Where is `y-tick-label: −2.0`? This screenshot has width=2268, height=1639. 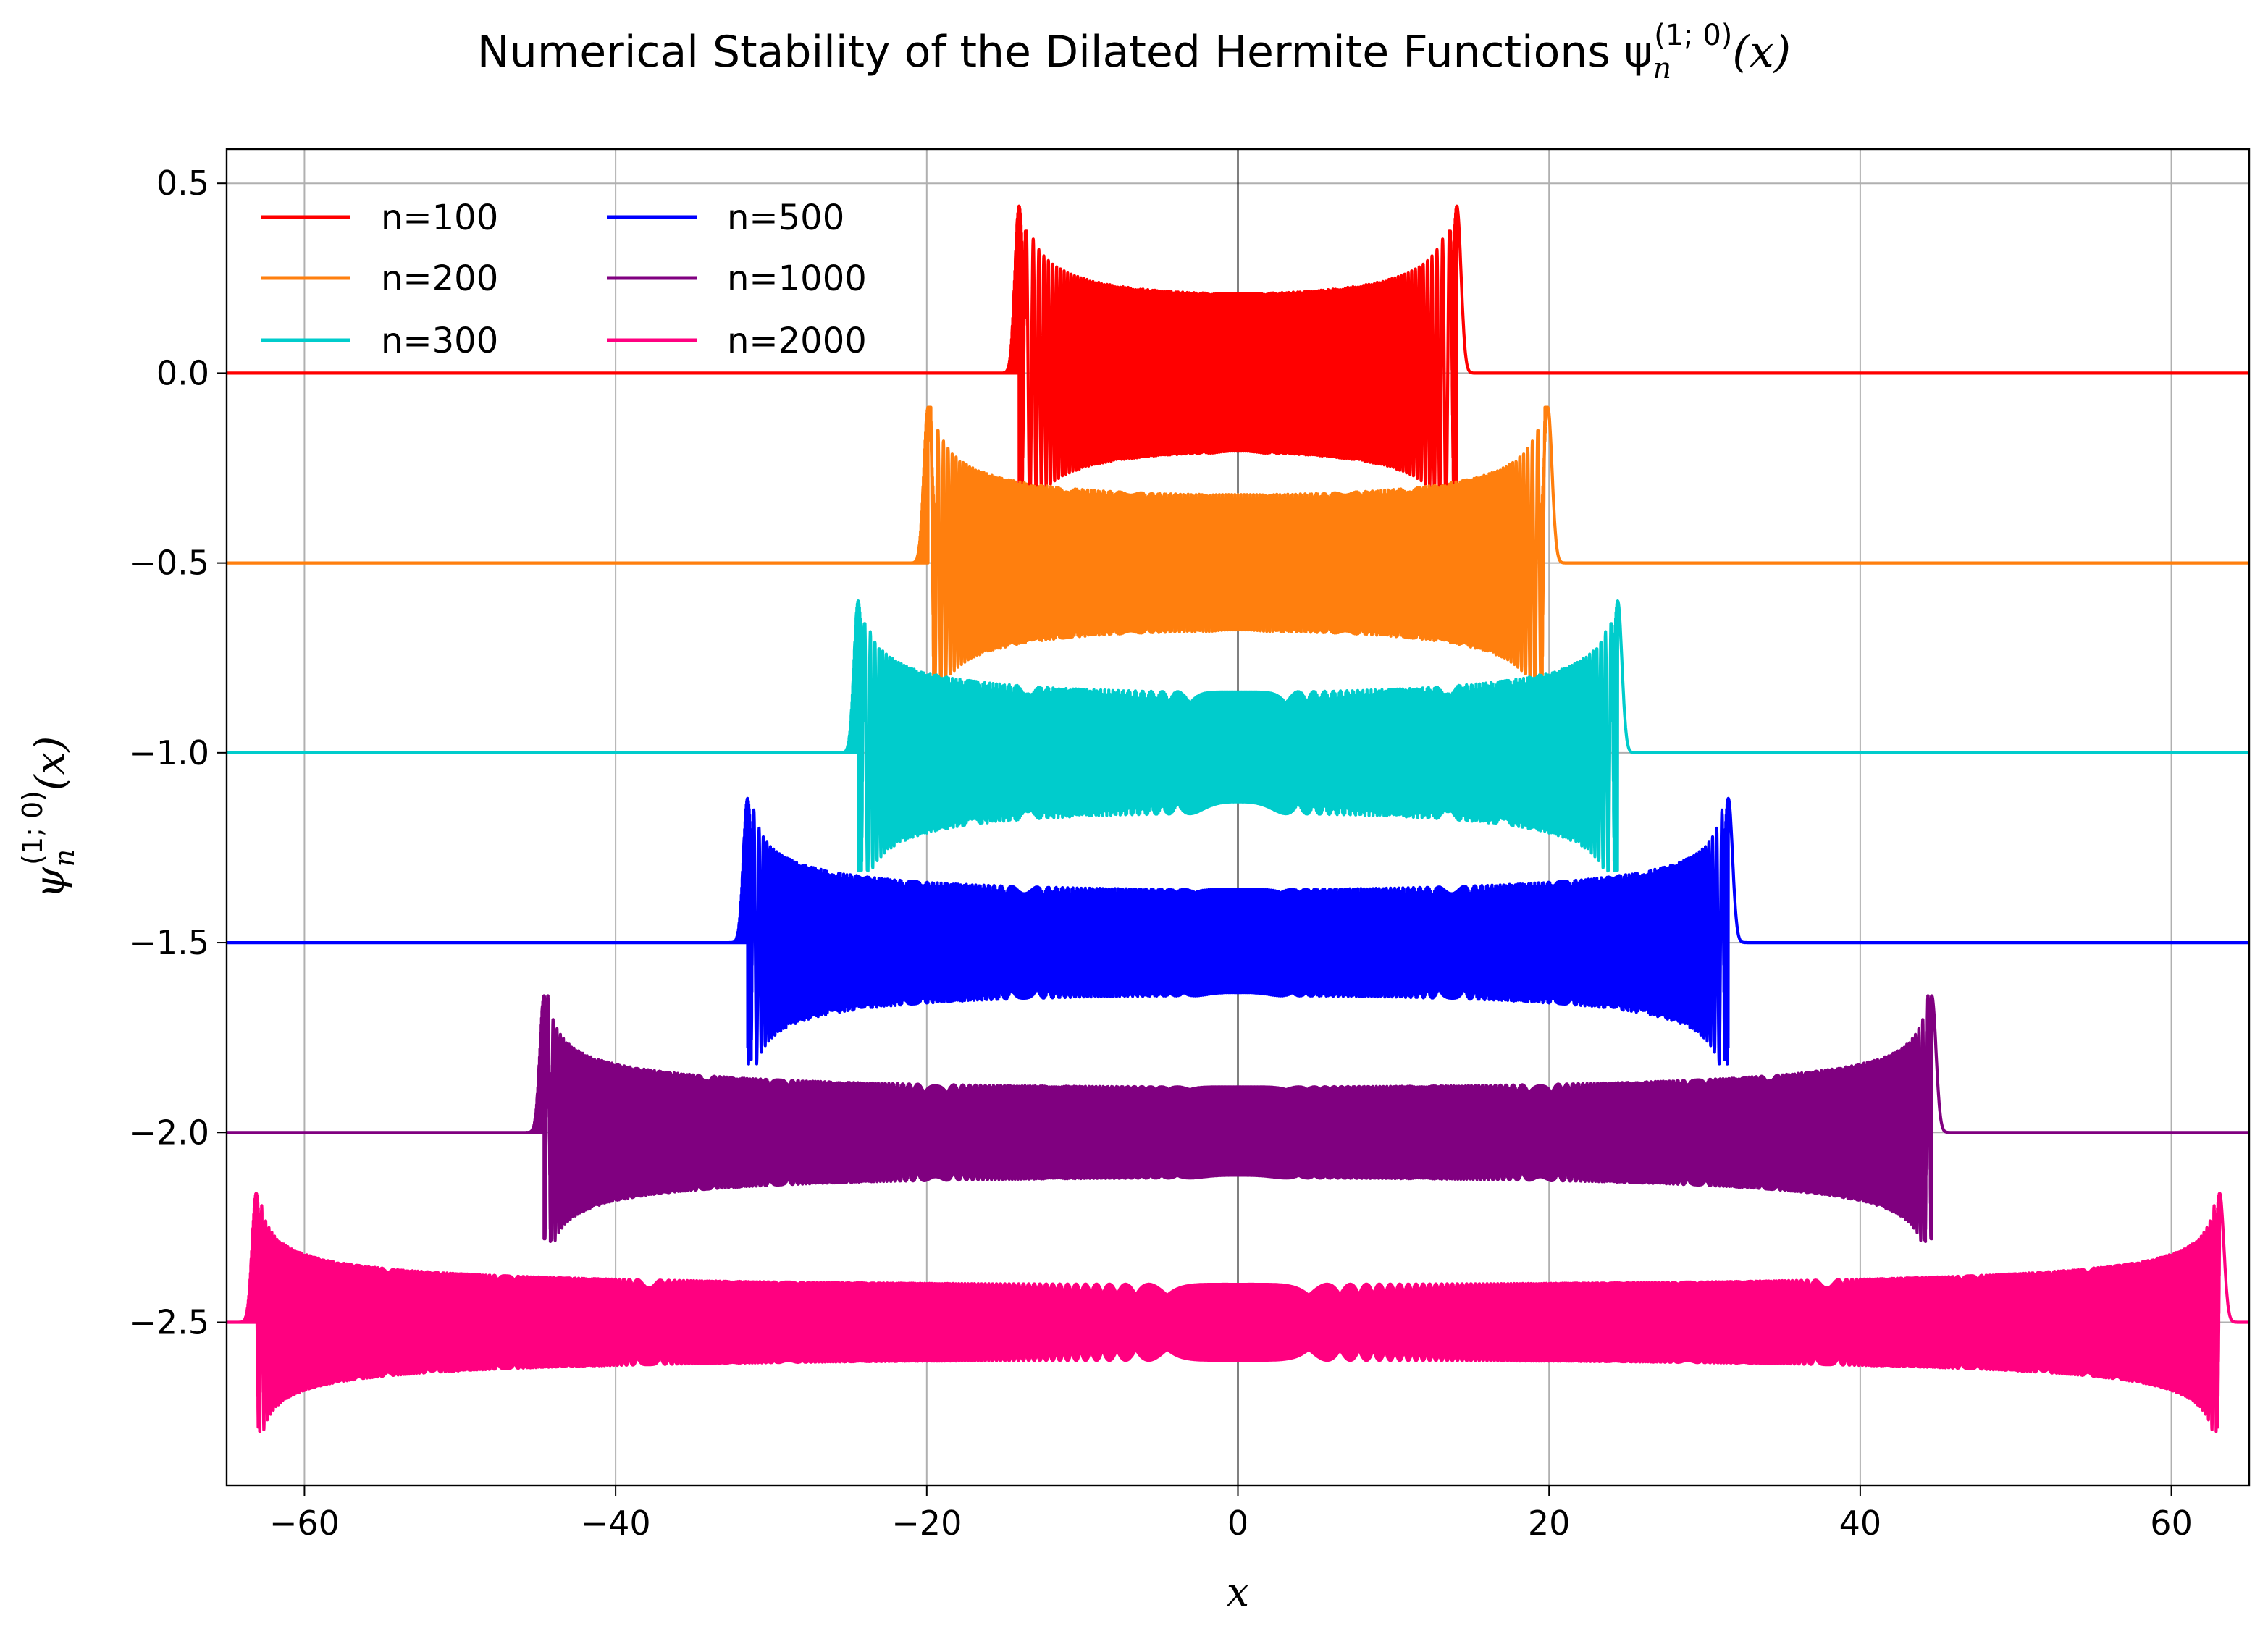 y-tick-label: −2.0 is located at coordinates (168, 1132).